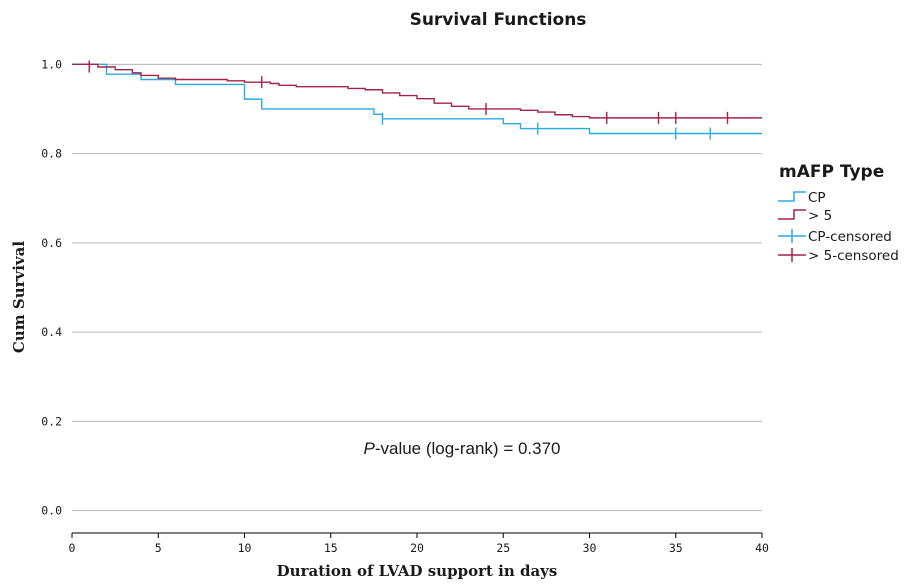  Describe the element at coordinates (158, 548) in the screenshot. I see `x-tick-label: 5` at that location.